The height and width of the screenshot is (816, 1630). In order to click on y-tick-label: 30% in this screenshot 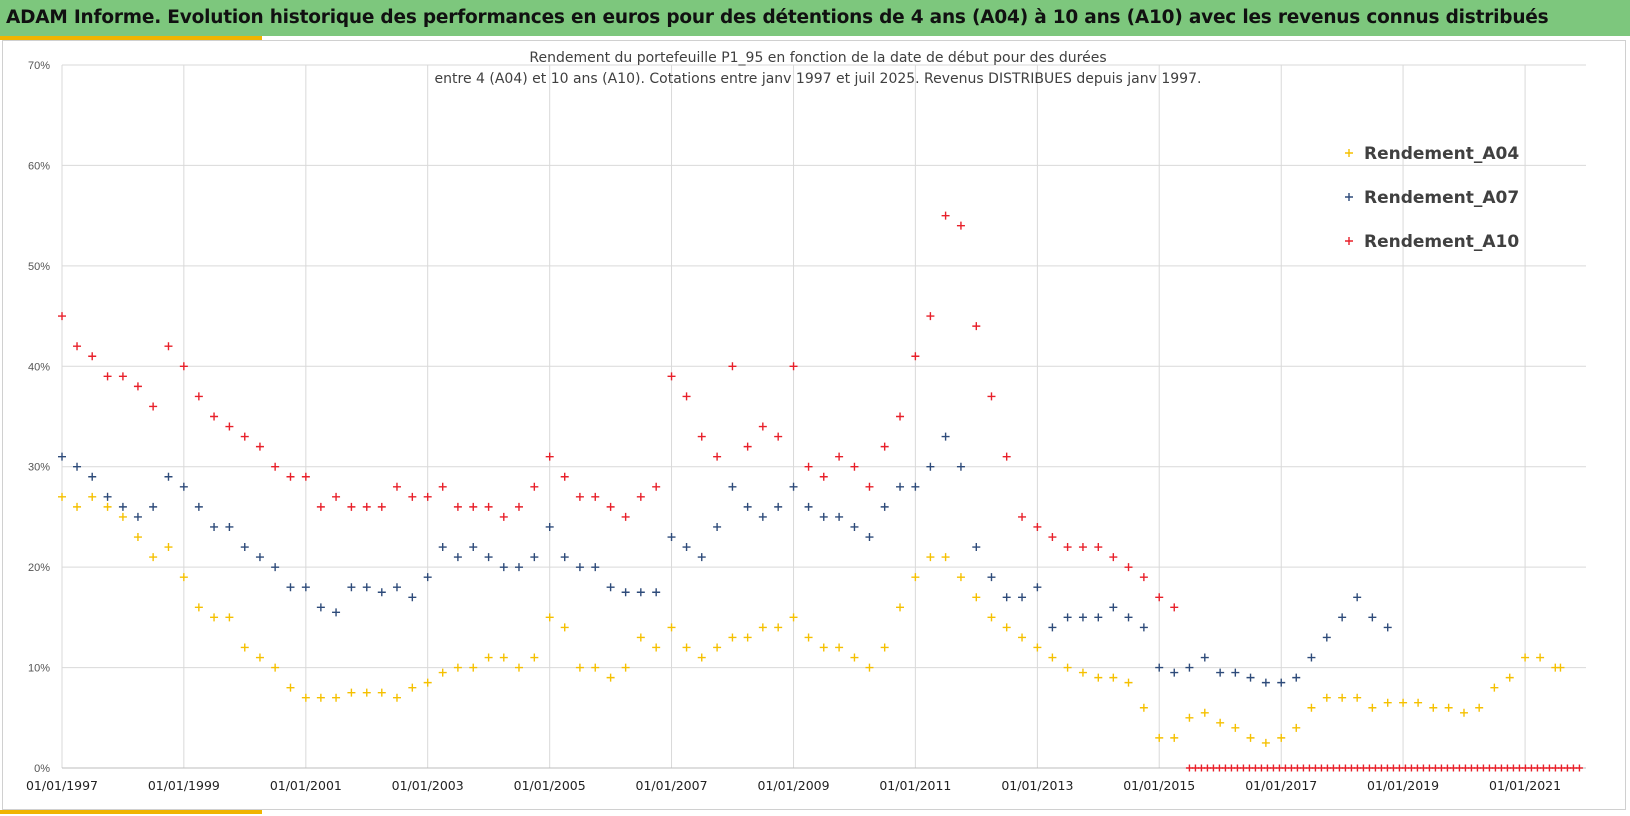, I will do `click(39, 468)`.